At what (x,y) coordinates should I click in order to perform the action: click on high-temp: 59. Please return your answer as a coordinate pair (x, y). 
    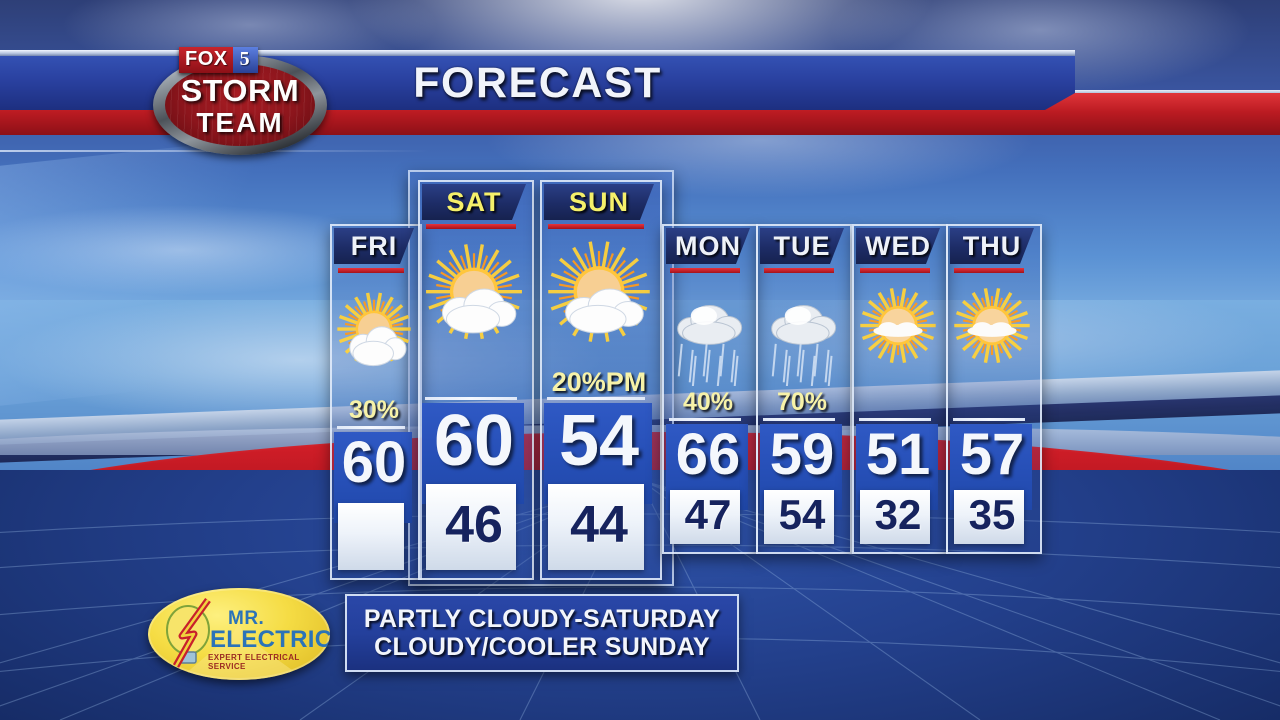
    Looking at the image, I should click on (802, 454).